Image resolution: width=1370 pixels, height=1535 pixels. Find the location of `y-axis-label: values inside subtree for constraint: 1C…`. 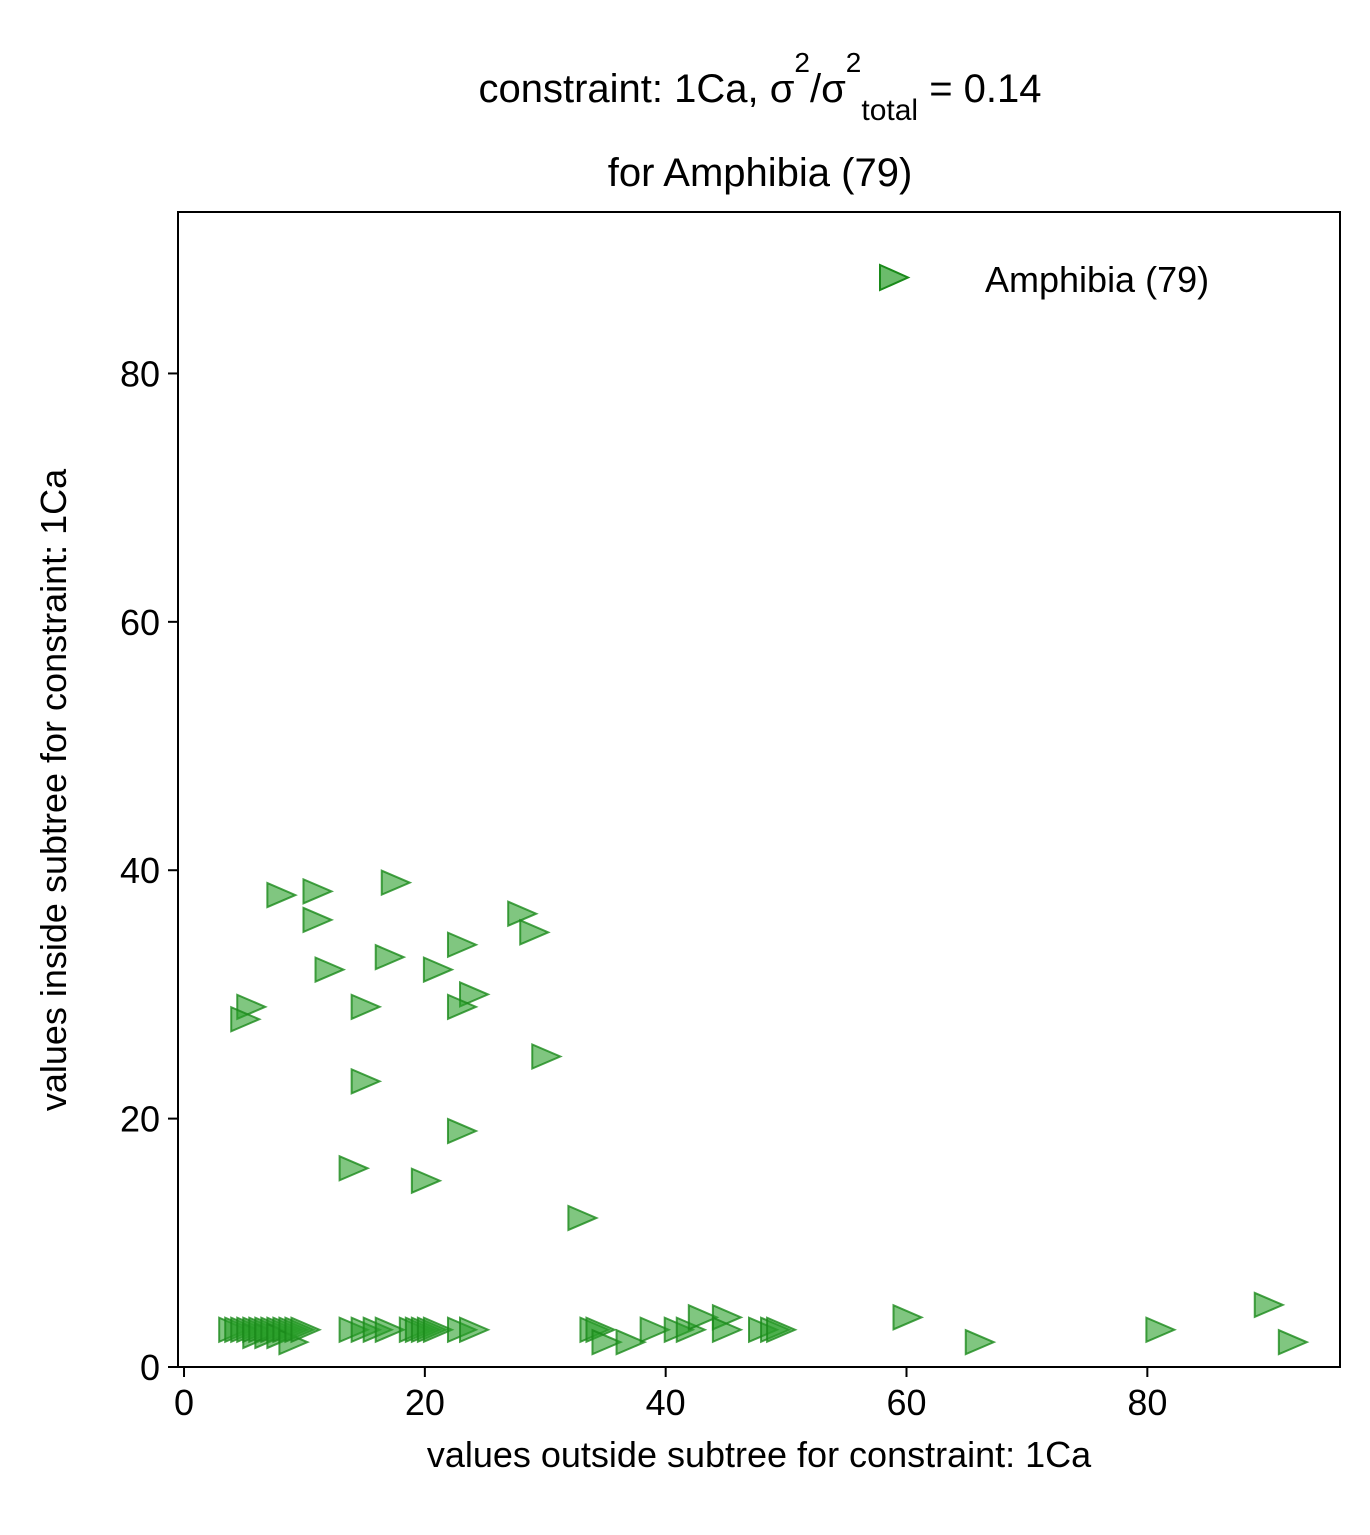

y-axis-label: values inside subtree for constraint: 1C… is located at coordinates (53, 789).